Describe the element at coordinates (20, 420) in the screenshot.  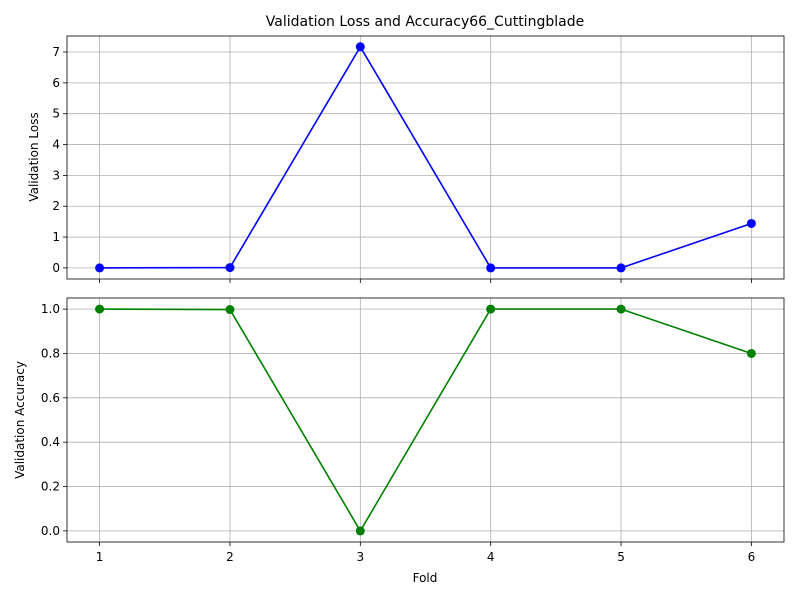
I see `accuracy-y-axis-label: Validation Accuracy` at that location.